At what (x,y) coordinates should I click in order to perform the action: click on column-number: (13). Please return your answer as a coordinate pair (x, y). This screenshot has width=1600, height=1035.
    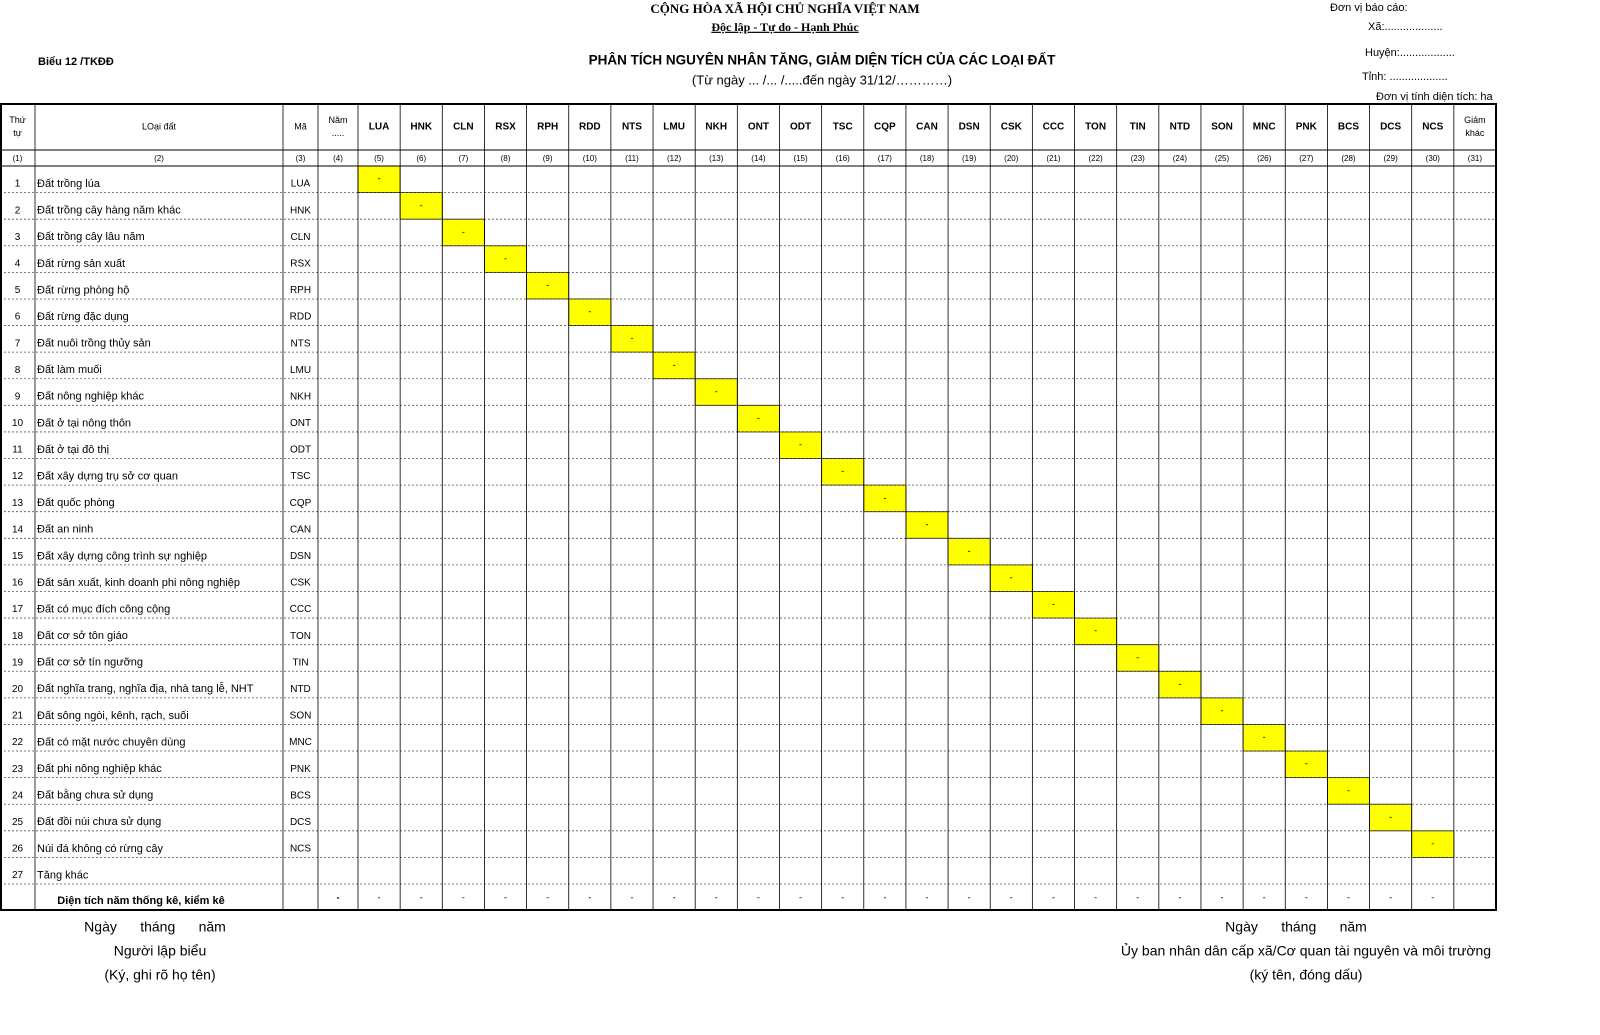
    Looking at the image, I should click on (716, 158).